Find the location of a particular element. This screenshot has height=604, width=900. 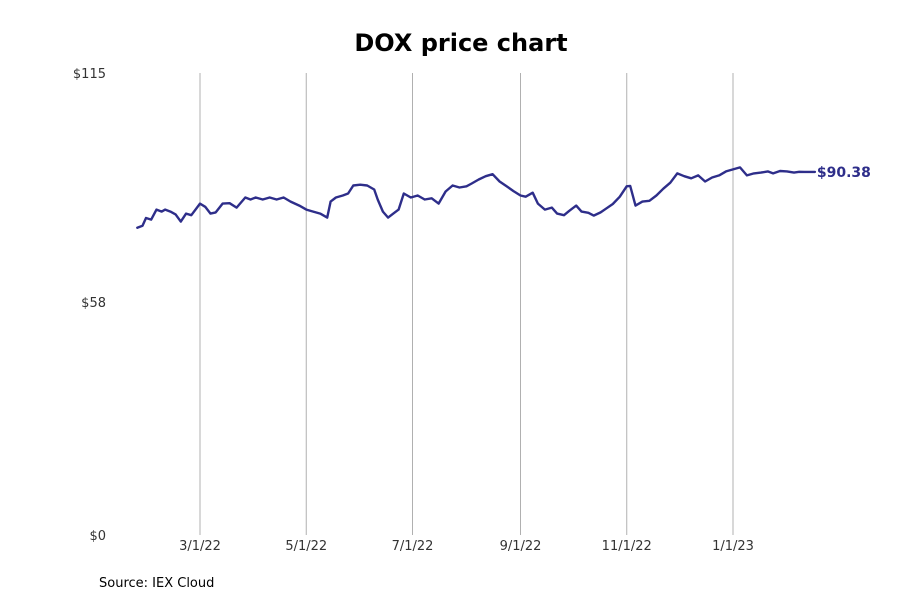

x-tick-label: 5/1/22 is located at coordinates (306, 546).